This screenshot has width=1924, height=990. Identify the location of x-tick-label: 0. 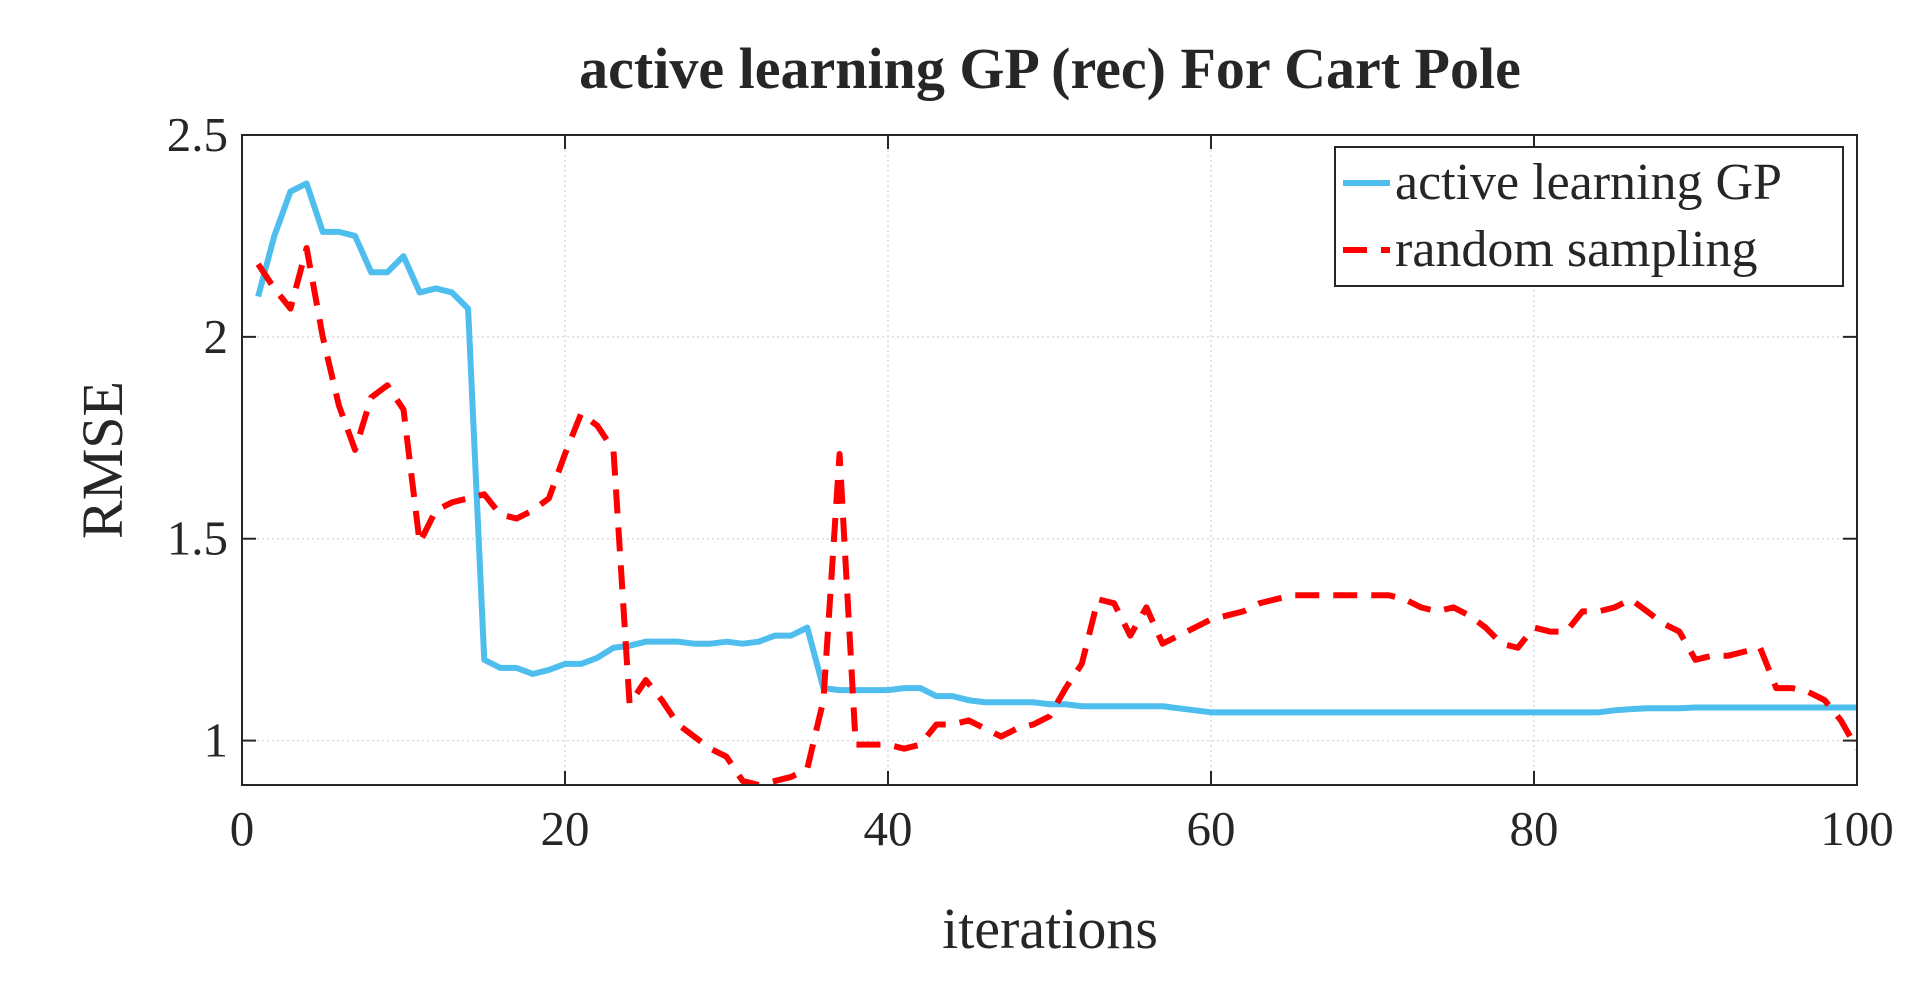
(242, 828).